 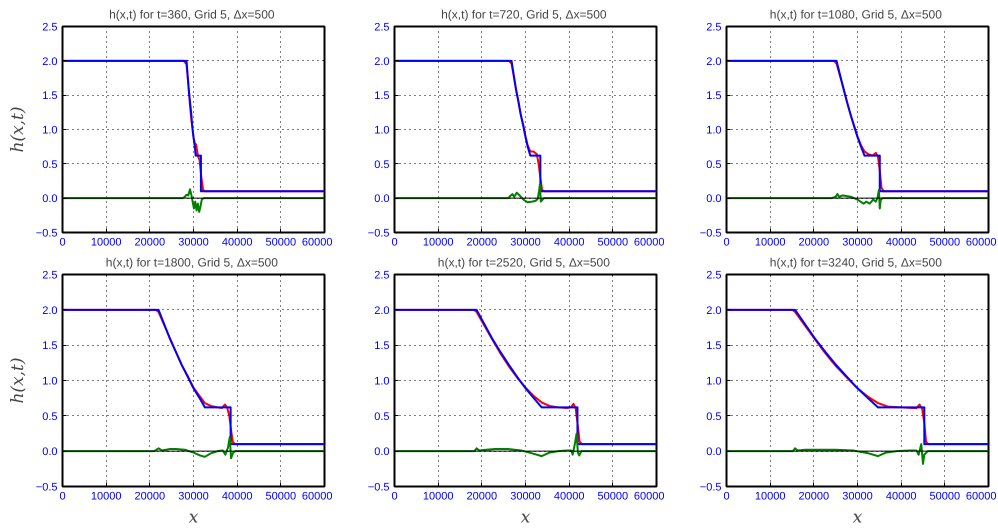 I want to click on chart-title: h(x,t) for t=720, Grid 5, Δx=500, so click(x=524, y=15).